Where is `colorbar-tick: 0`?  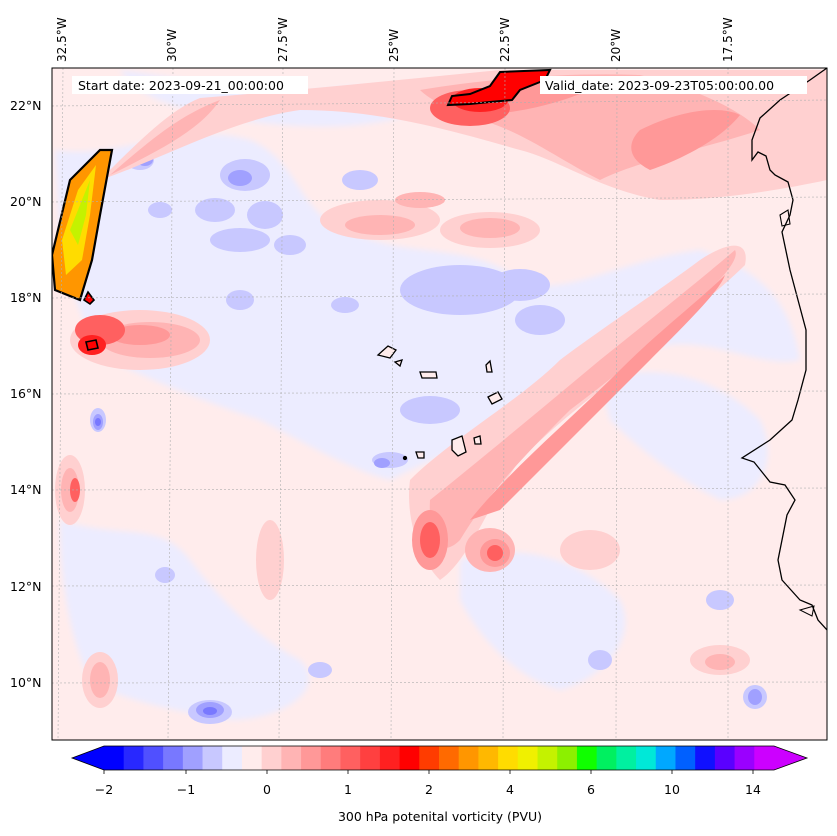 colorbar-tick: 0 is located at coordinates (267, 789).